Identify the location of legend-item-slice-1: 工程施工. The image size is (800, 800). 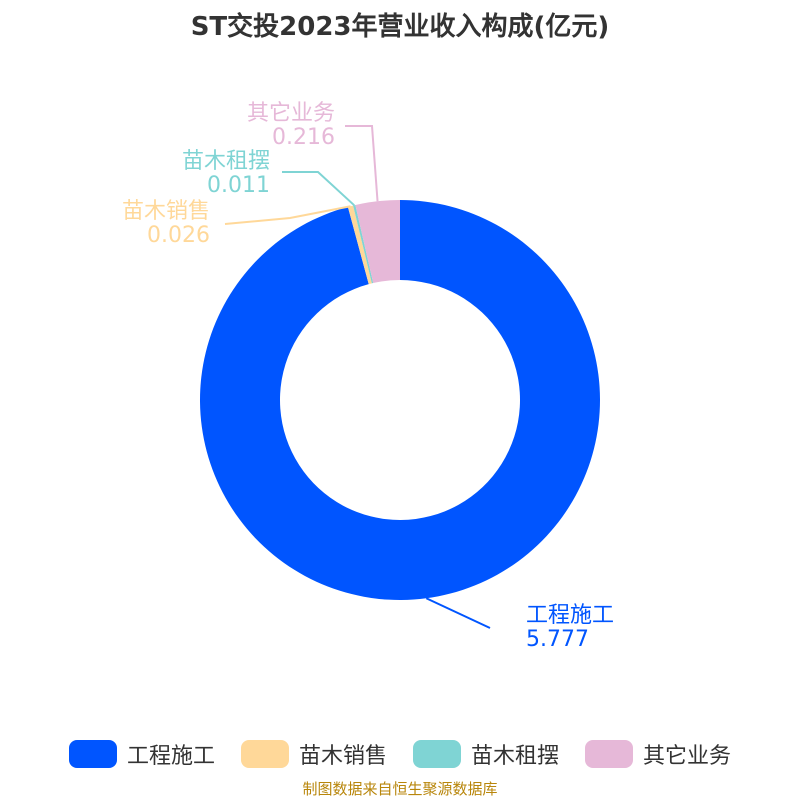
(141, 754).